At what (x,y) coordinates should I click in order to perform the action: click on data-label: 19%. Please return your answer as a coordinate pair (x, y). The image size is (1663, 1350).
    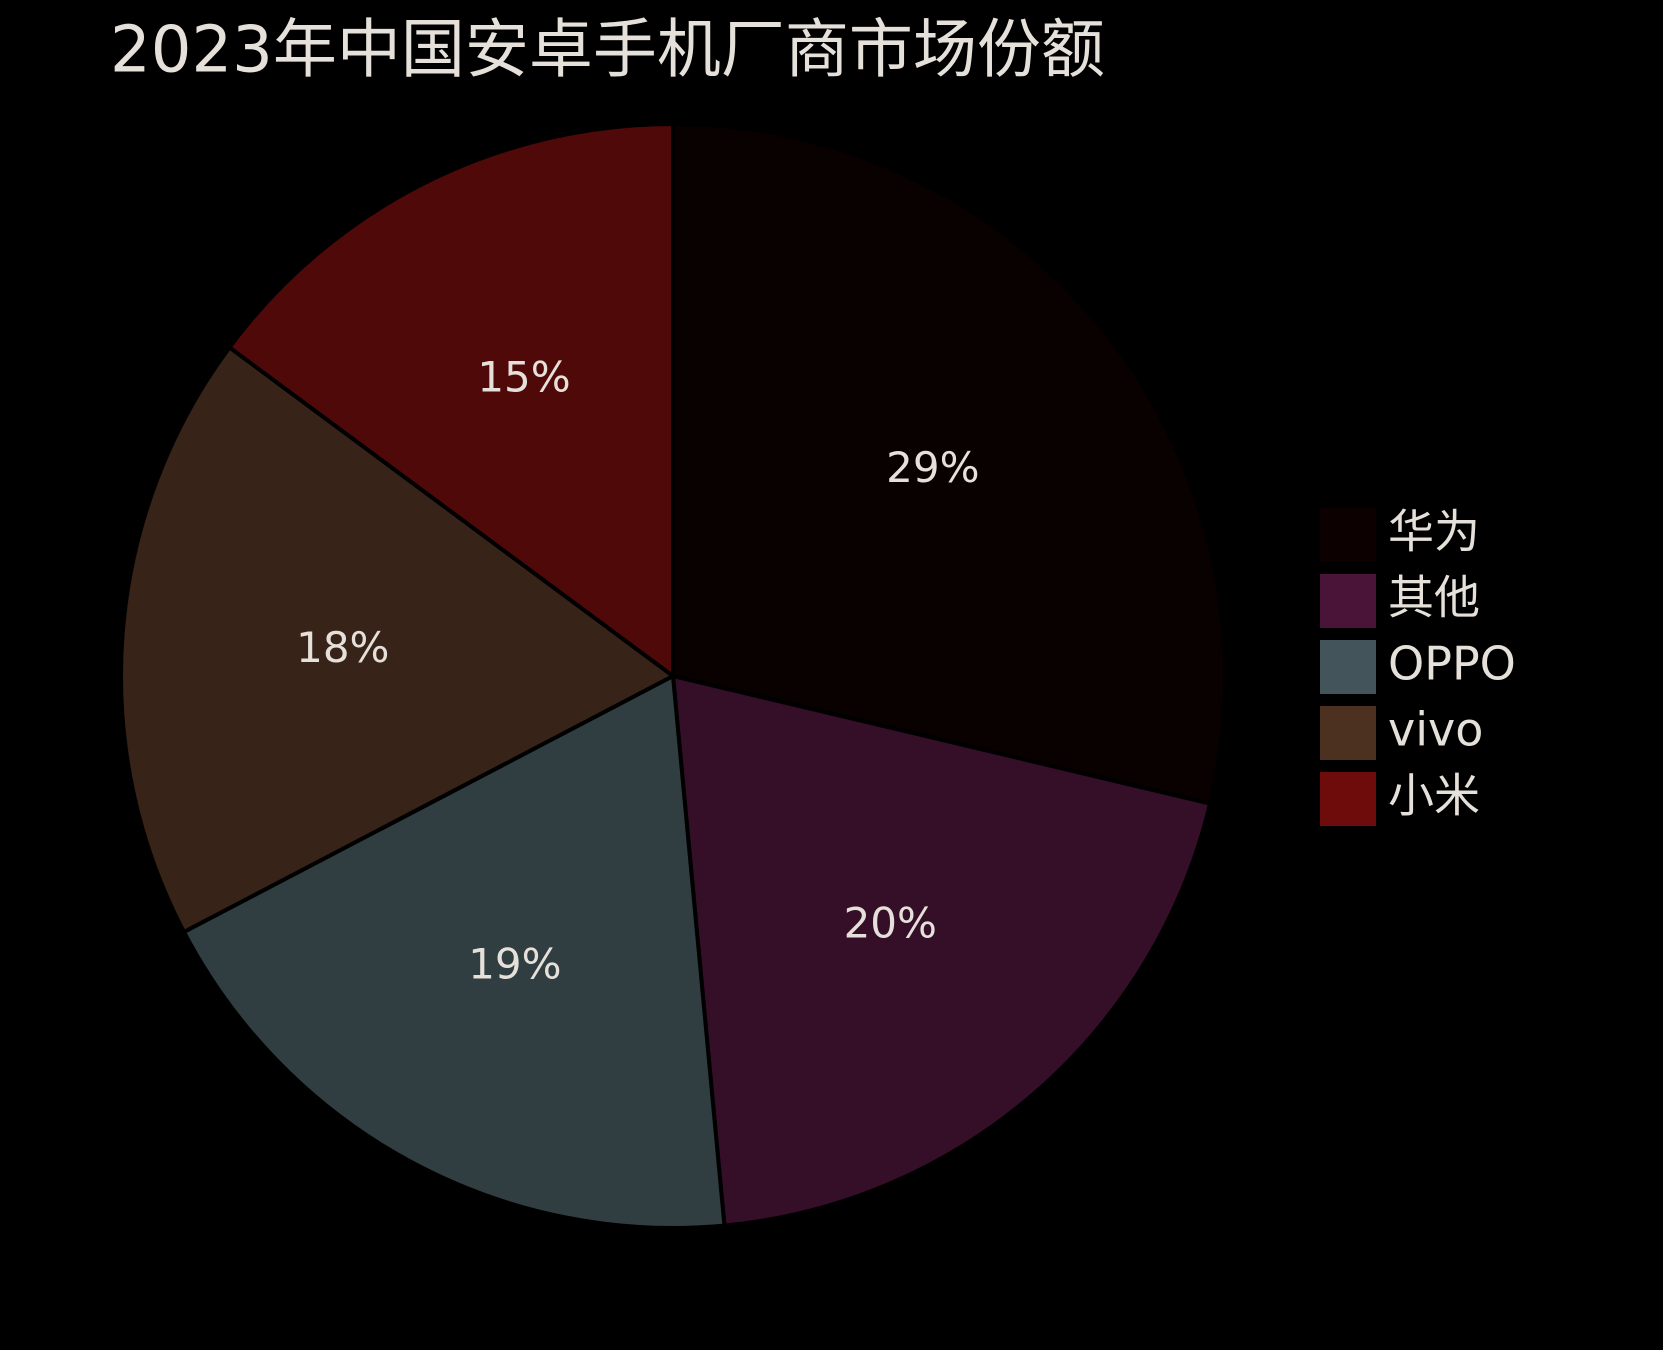
    Looking at the image, I should click on (514, 964).